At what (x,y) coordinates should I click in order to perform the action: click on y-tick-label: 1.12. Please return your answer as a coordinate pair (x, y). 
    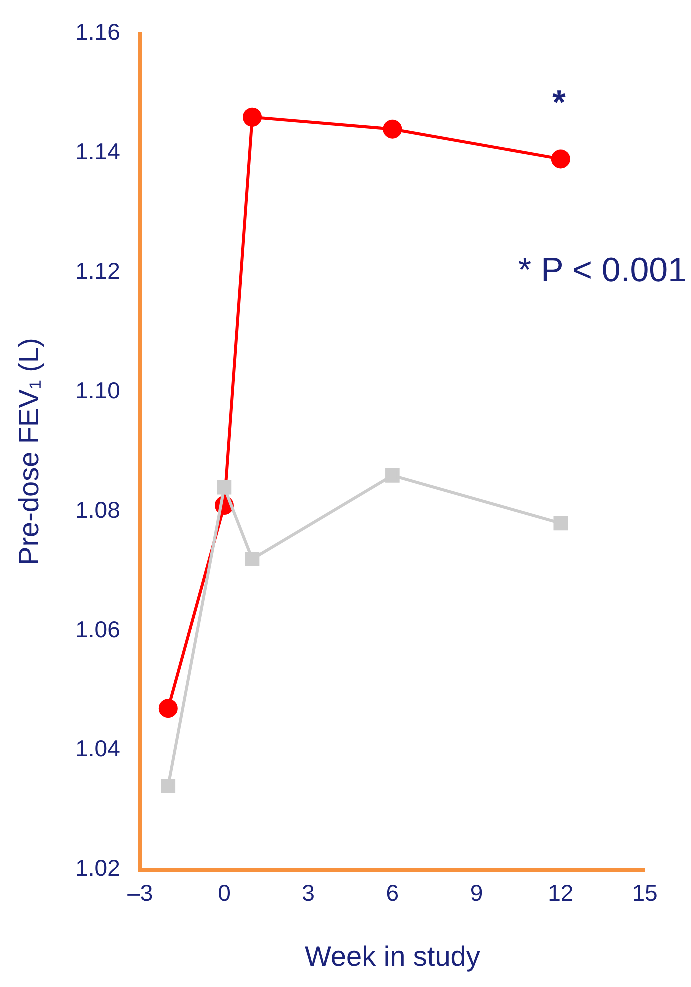
    Looking at the image, I should click on (98, 271).